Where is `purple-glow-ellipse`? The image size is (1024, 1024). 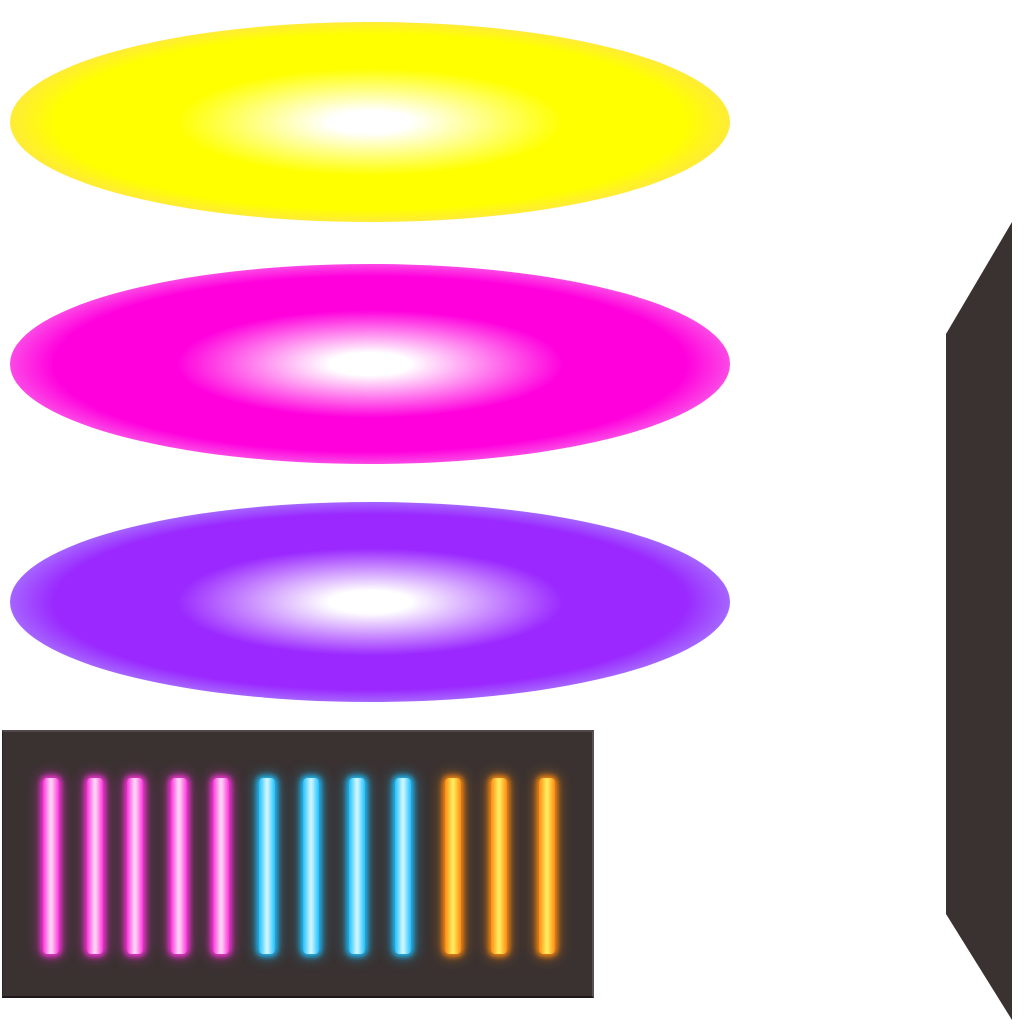 purple-glow-ellipse is located at coordinates (370, 602).